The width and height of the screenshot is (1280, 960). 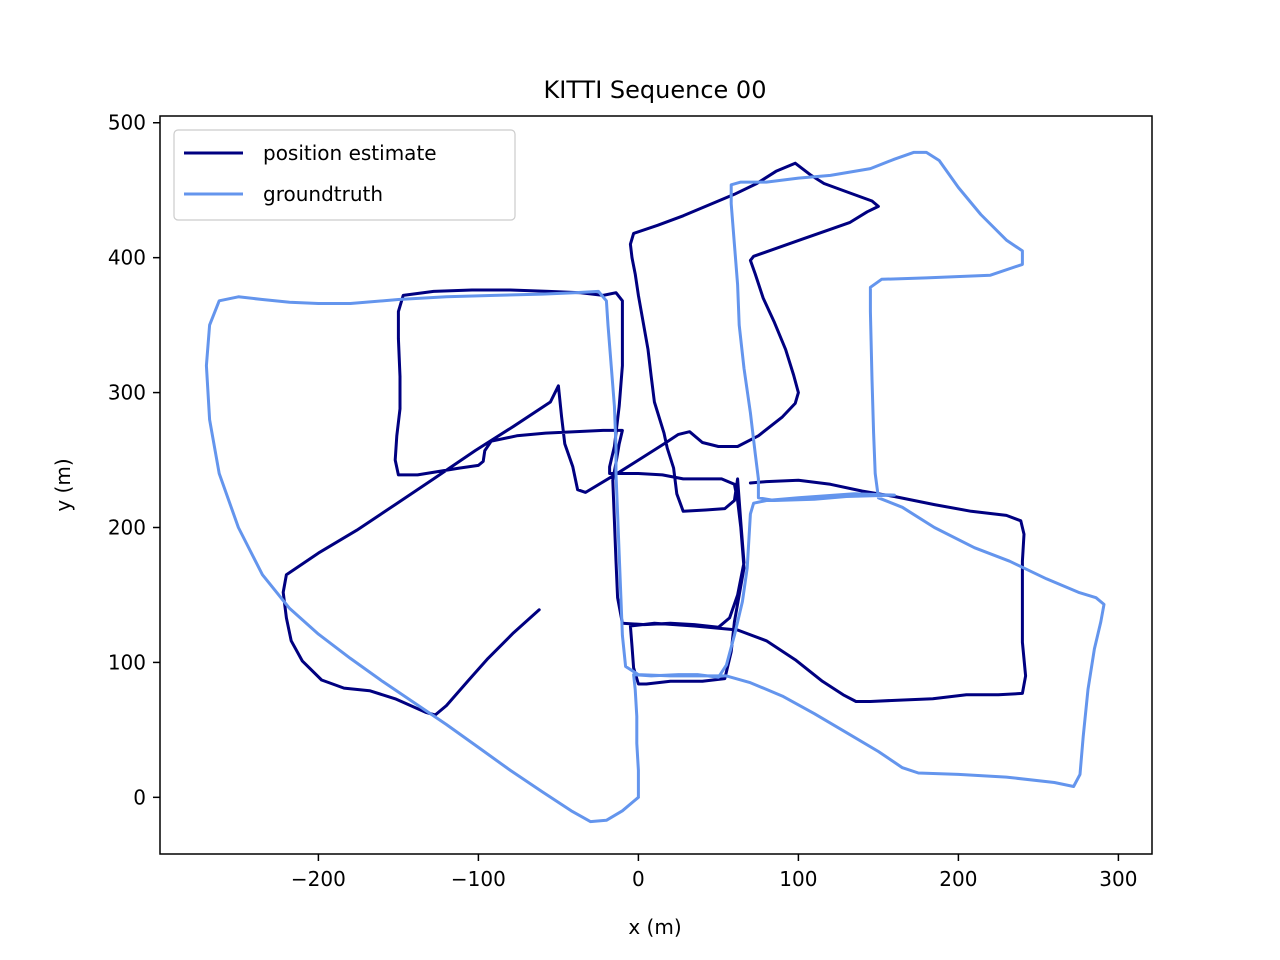 I want to click on y-tick-label: 200, so click(x=127, y=527).